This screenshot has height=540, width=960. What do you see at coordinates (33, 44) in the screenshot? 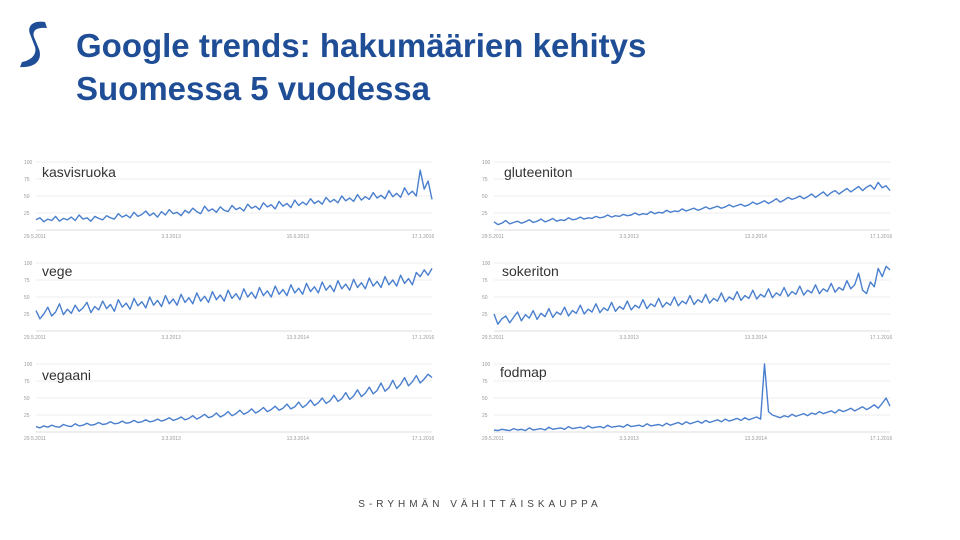
I see `s-group-logo-icon` at bounding box center [33, 44].